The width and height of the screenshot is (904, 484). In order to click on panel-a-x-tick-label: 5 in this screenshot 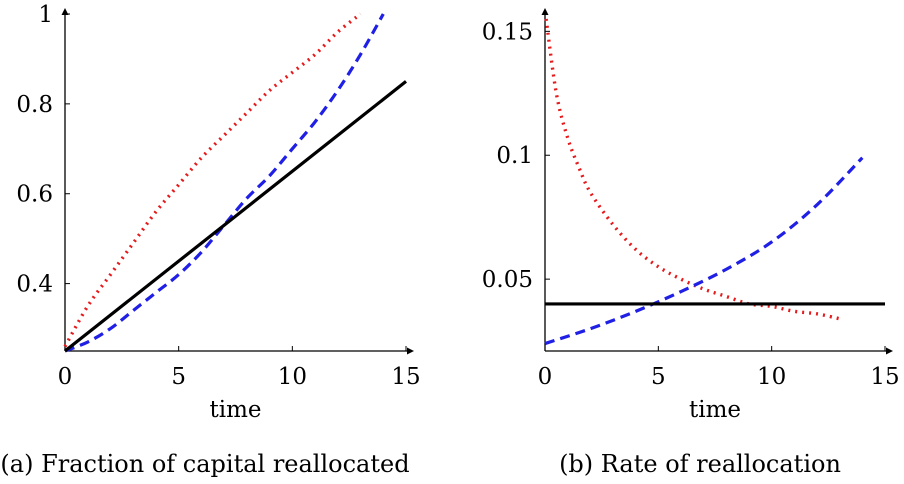, I will do `click(178, 377)`.